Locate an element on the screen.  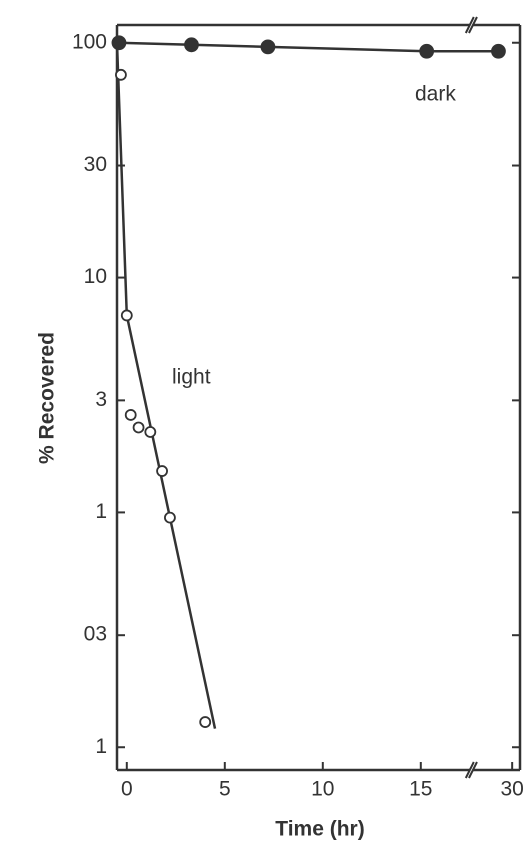
x-axis-title: Time (hr) is located at coordinates (319, 829).